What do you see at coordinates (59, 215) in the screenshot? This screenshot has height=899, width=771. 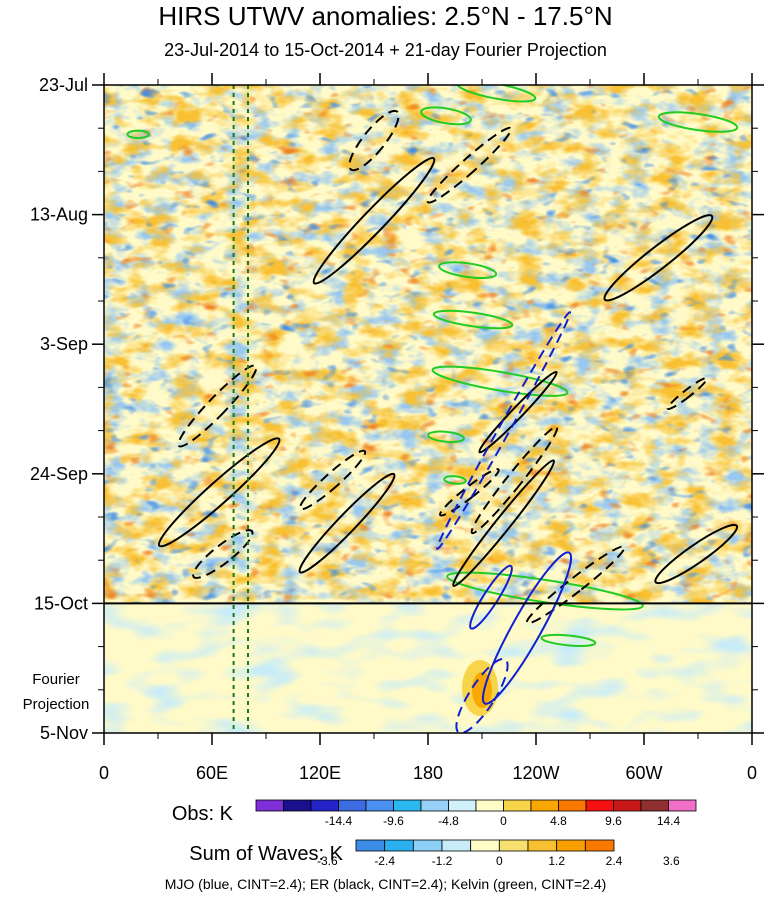 I see `y-tick-label-2: 13-Aug` at bounding box center [59, 215].